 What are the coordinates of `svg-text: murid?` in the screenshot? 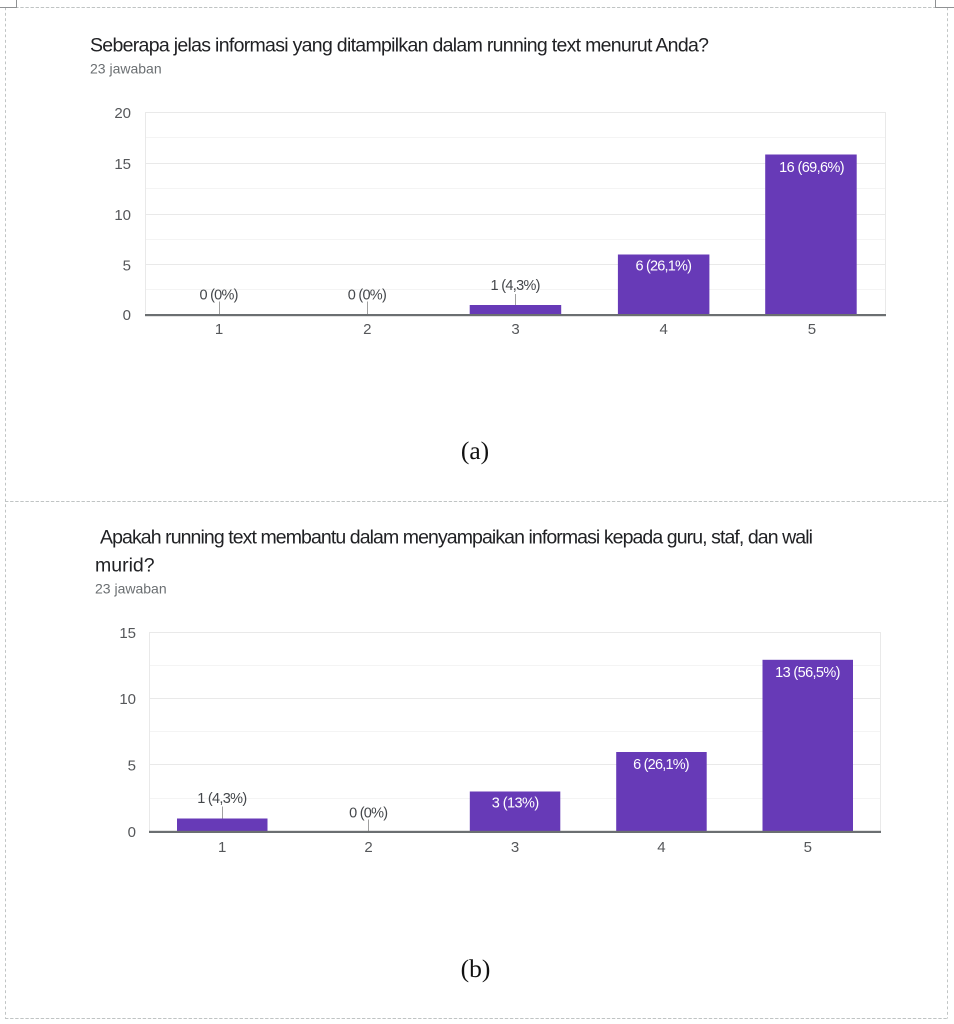 It's located at (125, 565).